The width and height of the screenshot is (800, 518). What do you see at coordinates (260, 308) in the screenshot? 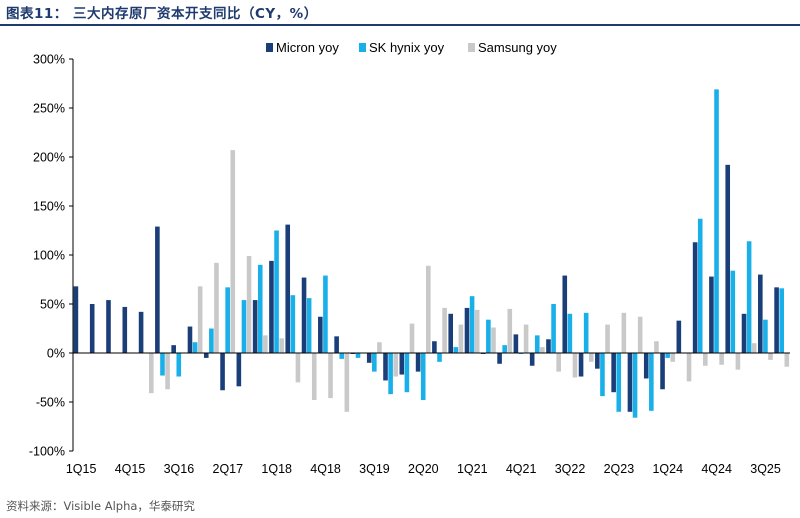
I see `bar-sk-hynix-yoy-4Q17` at bounding box center [260, 308].